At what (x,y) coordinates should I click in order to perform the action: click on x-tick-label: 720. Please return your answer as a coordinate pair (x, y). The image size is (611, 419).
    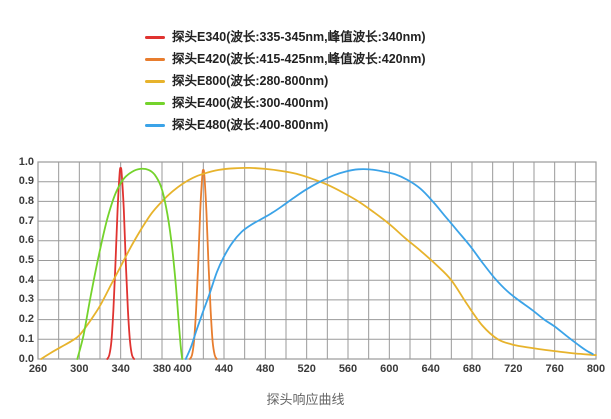
    Looking at the image, I should click on (513, 369).